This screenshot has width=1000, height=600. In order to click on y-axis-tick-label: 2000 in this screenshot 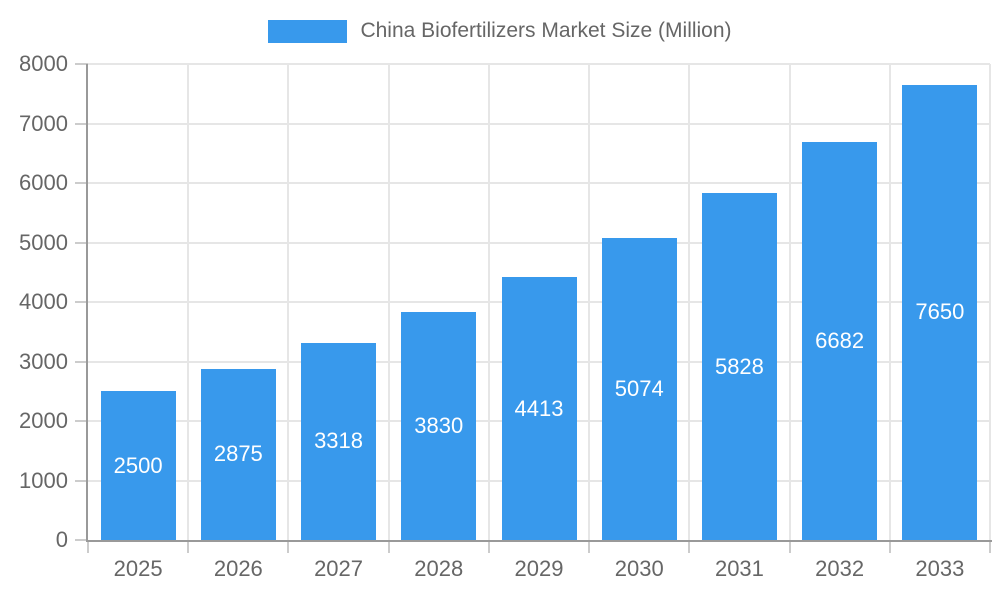, I will do `click(43, 420)`.